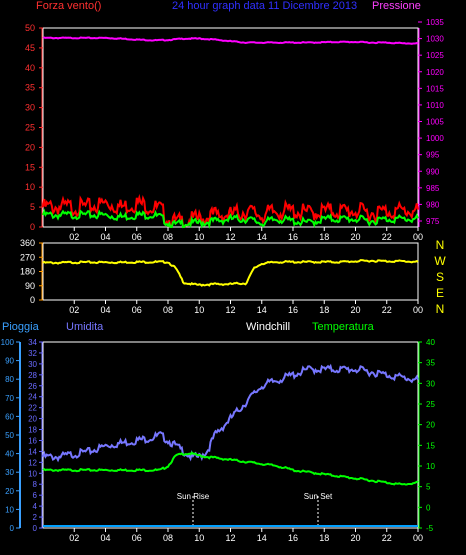 The width and height of the screenshot is (466, 555). I want to click on compass-letter: E, so click(440, 293).